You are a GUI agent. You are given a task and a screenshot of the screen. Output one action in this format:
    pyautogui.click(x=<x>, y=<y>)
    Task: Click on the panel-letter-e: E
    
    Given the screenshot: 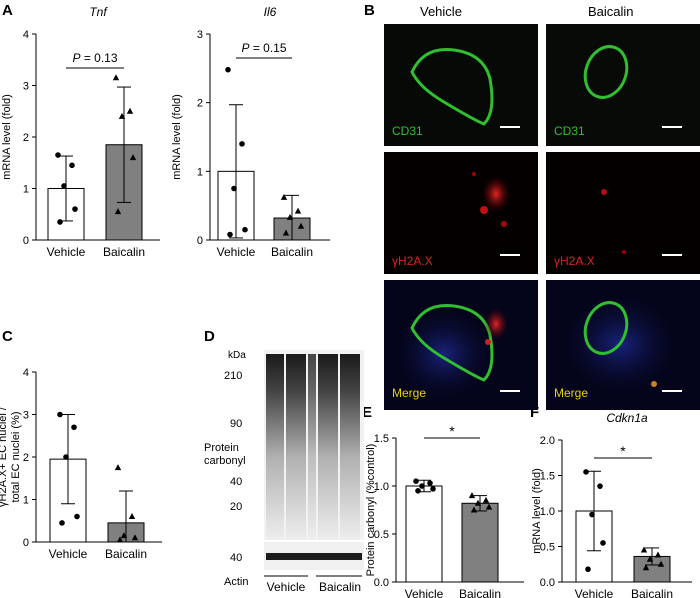 What is the action you would take?
    pyautogui.click(x=367, y=412)
    